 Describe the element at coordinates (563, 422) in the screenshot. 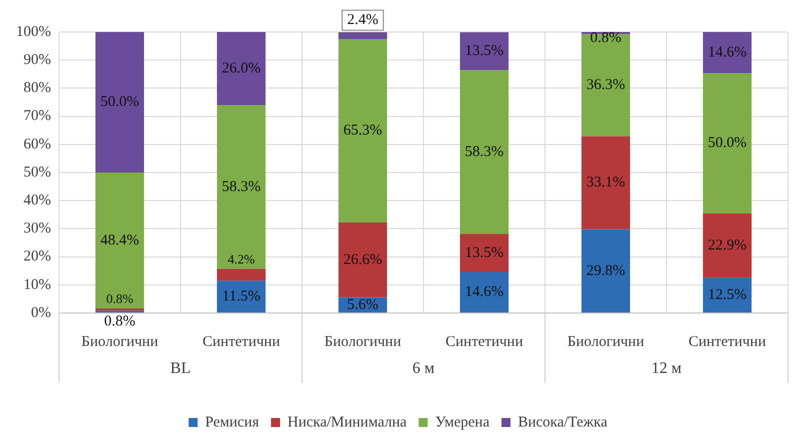

I see `legend-label: Висока/Тежка` at that location.